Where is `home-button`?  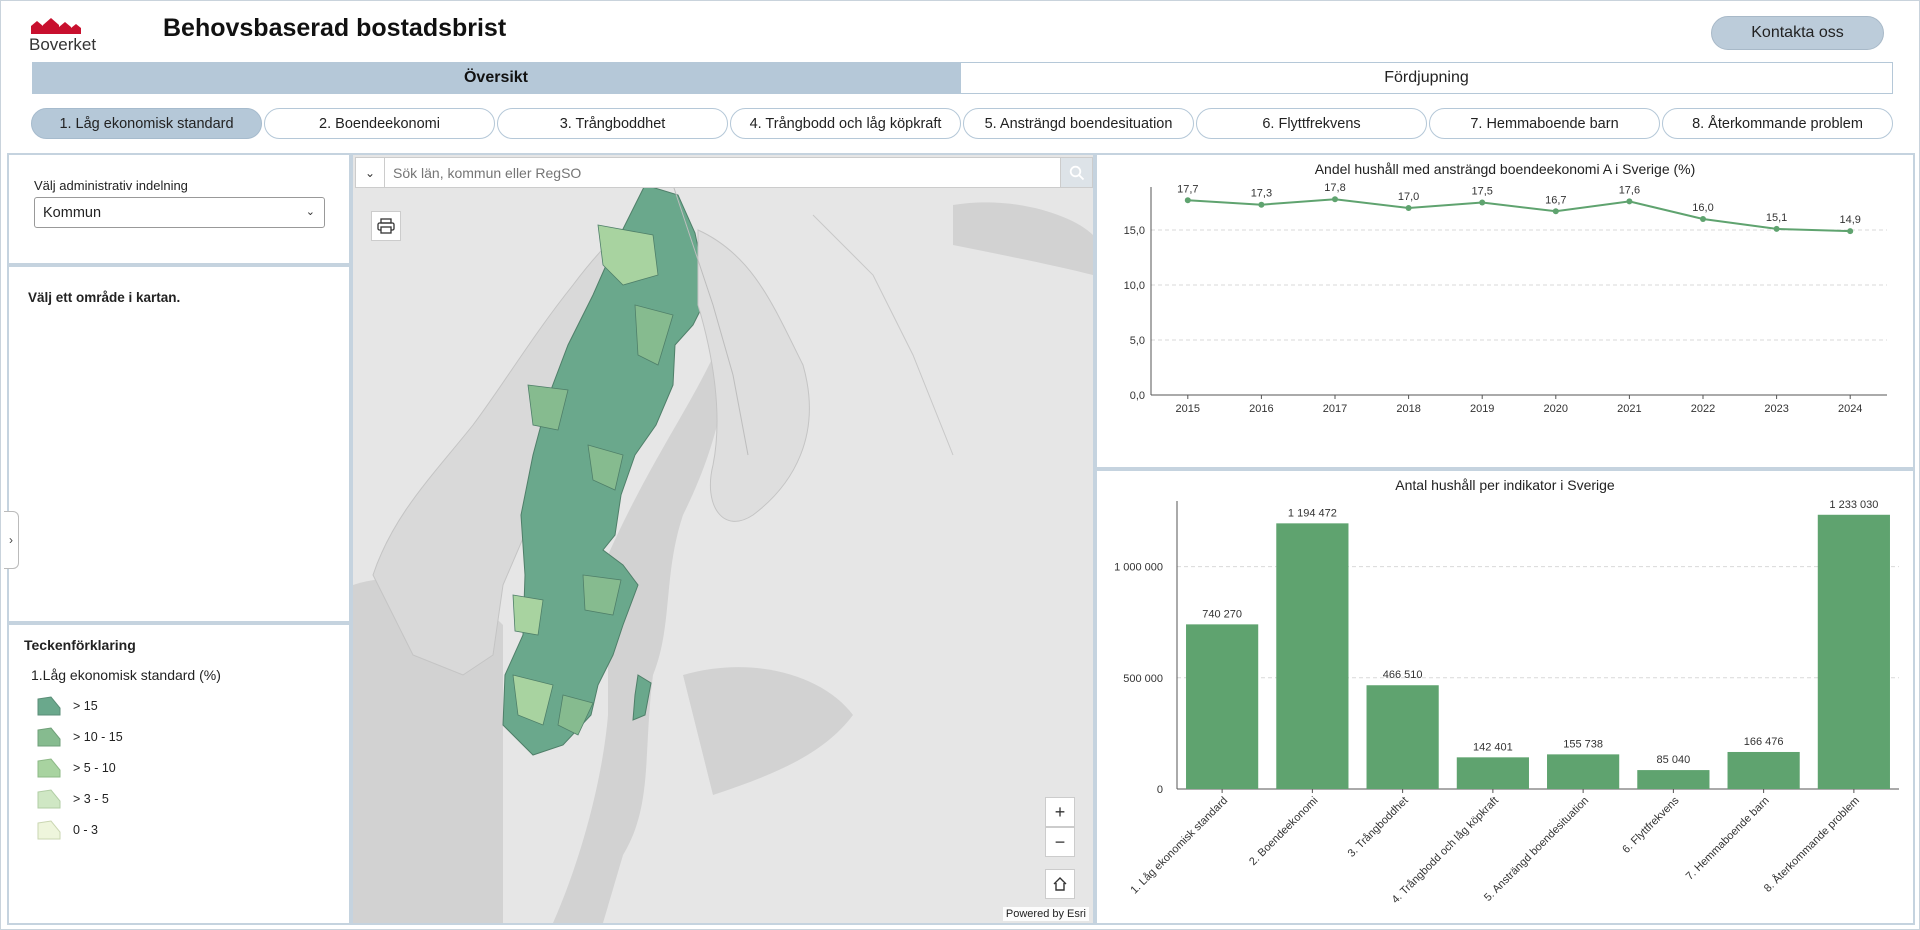
home-button is located at coordinates (1060, 884).